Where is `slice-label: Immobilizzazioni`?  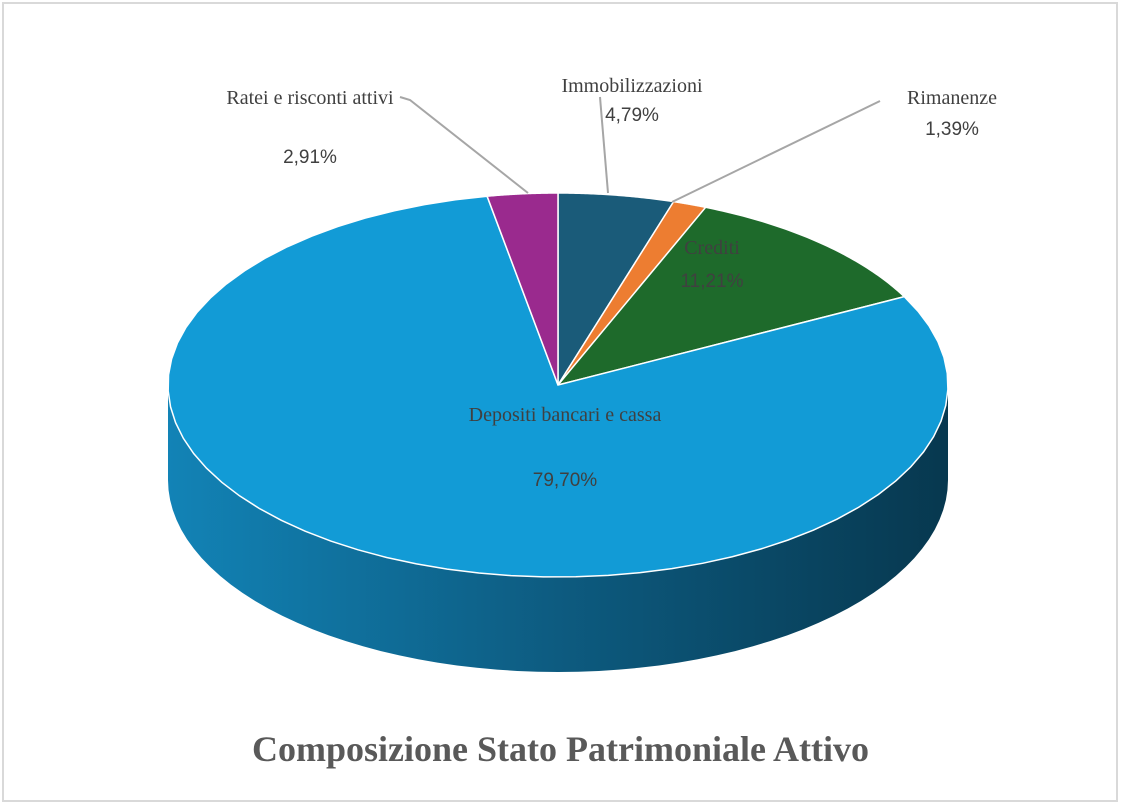
slice-label: Immobilizzazioni is located at coordinates (632, 86).